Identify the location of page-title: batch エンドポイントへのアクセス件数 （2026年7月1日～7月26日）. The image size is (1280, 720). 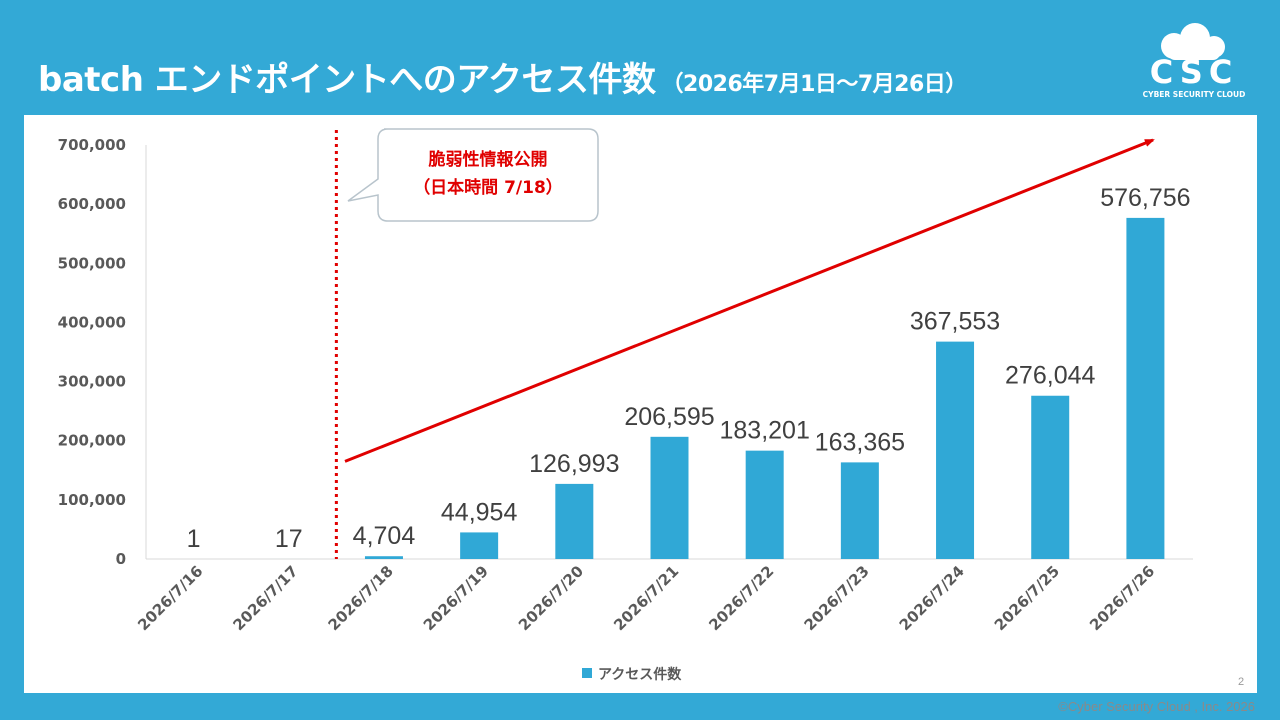
(502, 76).